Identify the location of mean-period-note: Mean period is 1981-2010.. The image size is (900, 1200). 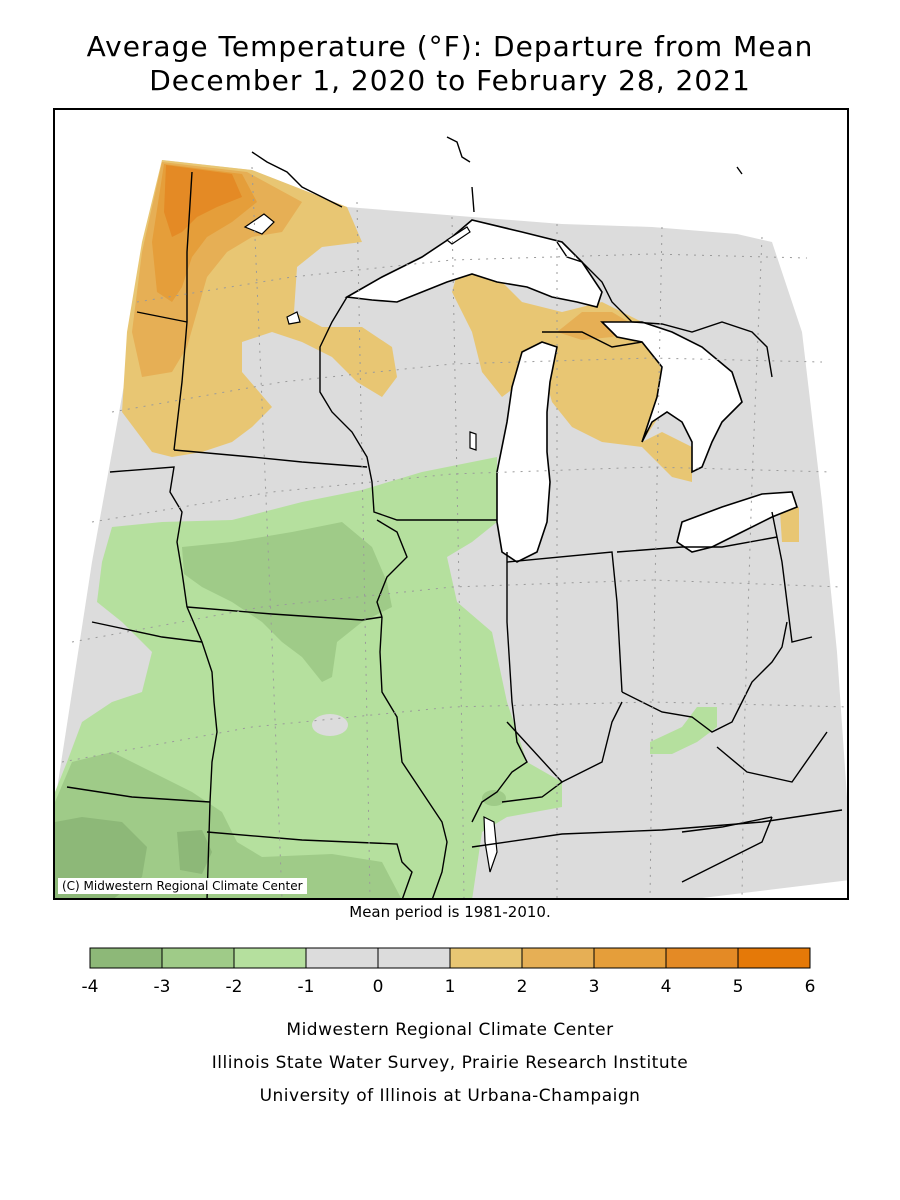
(450, 912).